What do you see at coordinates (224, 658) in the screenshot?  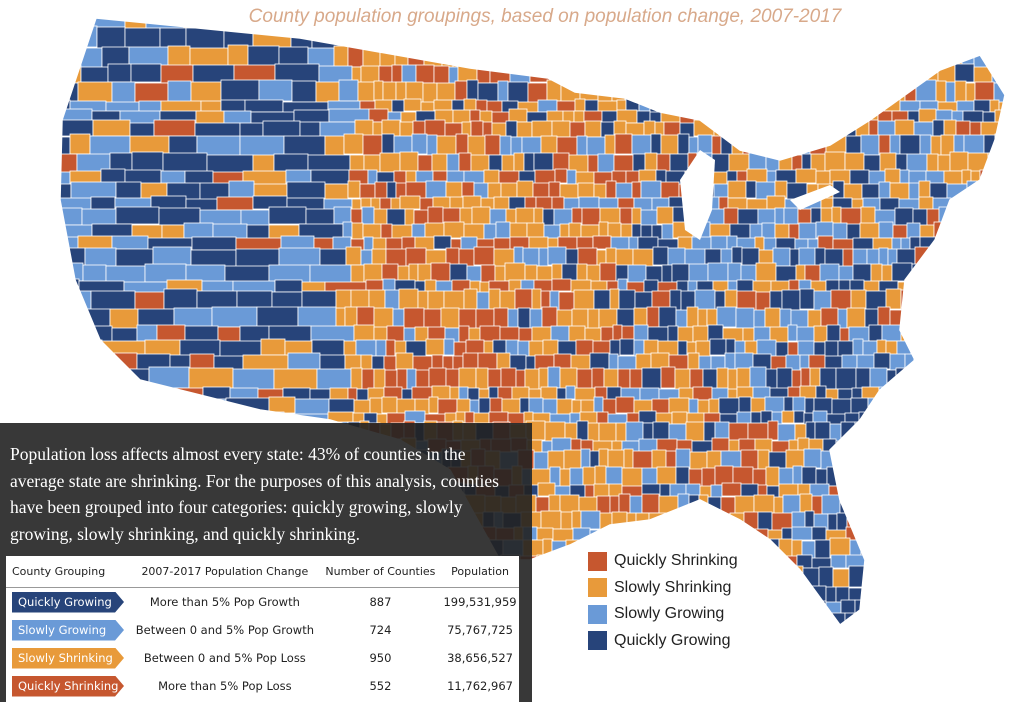 I see `change-cell: Between 0 and 5% Pop Loss` at bounding box center [224, 658].